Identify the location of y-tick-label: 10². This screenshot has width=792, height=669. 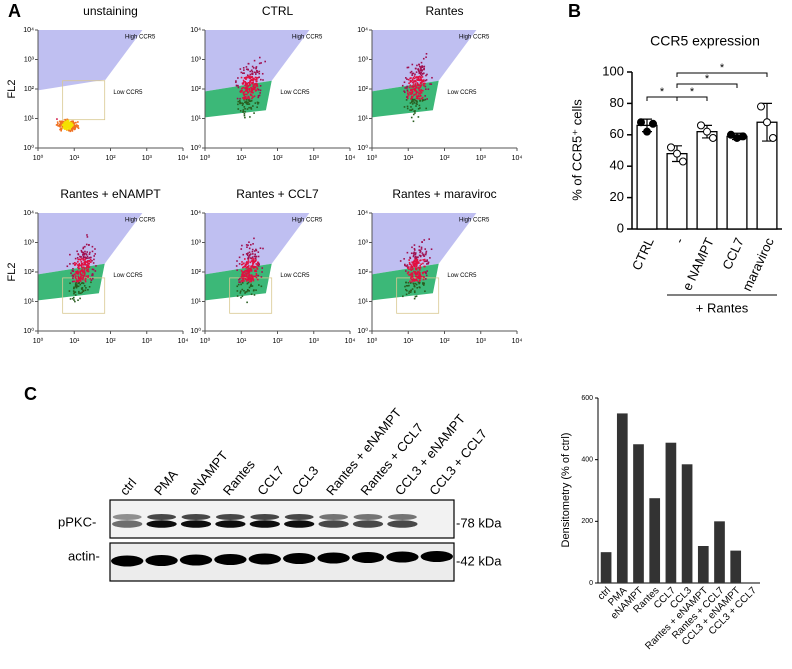
(29, 272).